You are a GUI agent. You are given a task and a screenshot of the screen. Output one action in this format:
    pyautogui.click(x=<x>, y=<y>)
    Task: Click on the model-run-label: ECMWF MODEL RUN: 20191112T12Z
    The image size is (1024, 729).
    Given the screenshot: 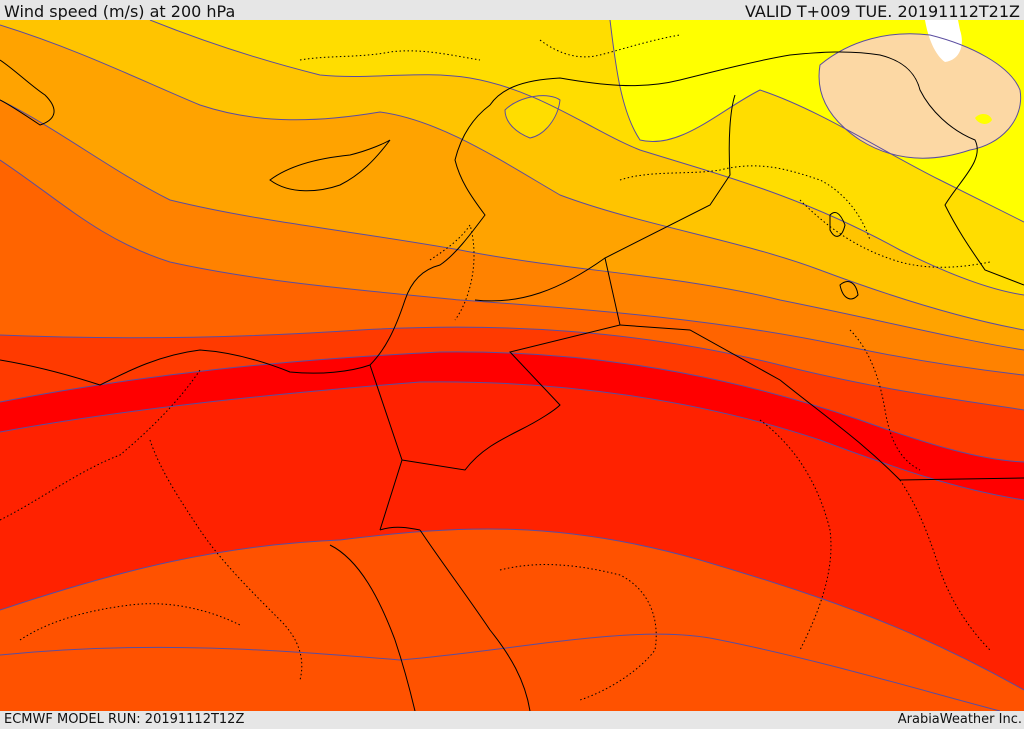 What is the action you would take?
    pyautogui.click(x=124, y=719)
    